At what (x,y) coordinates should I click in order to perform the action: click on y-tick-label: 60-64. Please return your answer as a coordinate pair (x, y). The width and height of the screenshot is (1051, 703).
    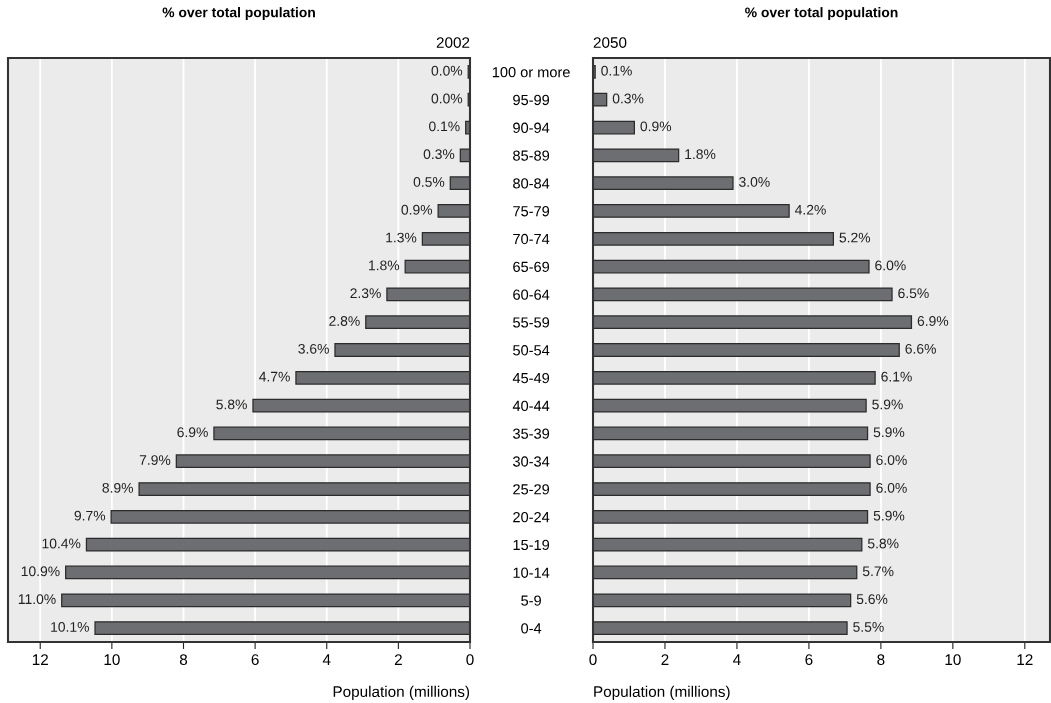
    Looking at the image, I should click on (531, 294).